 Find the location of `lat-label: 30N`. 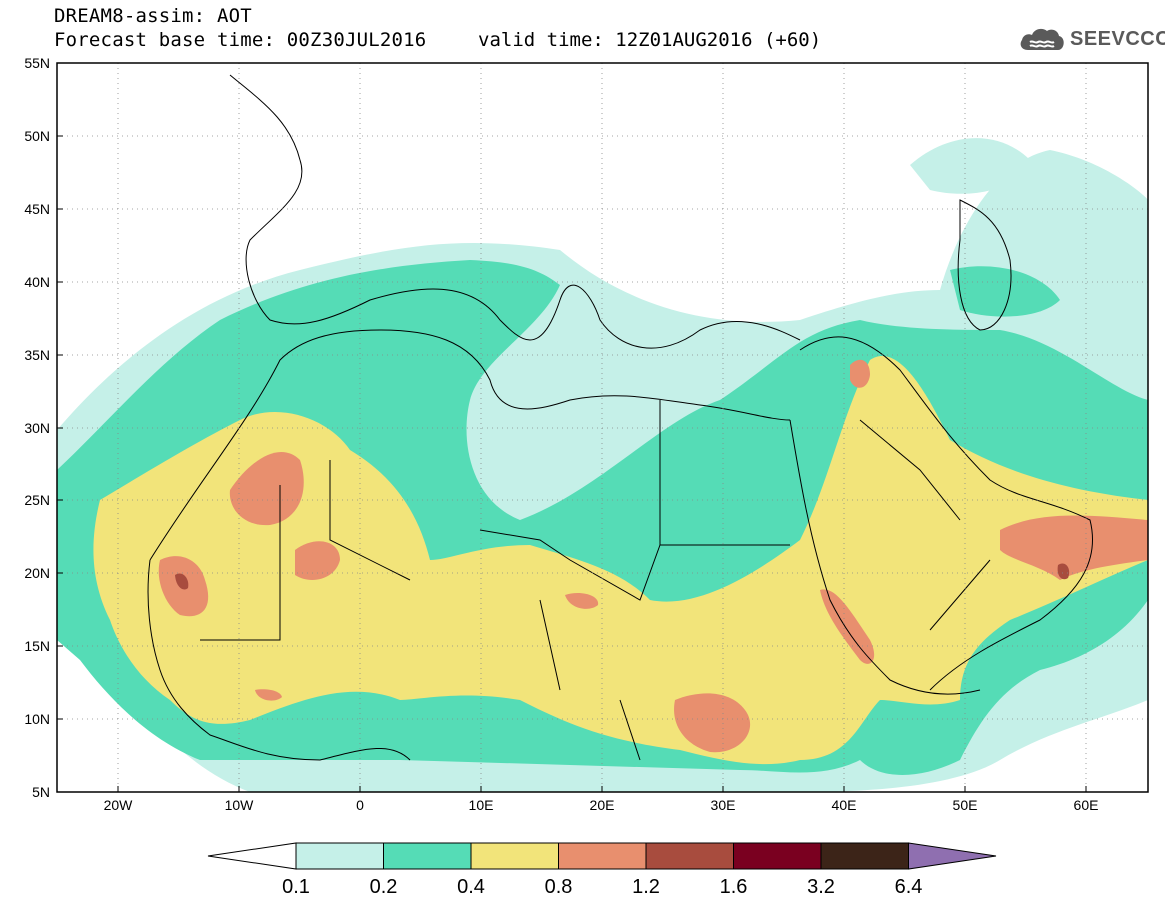

lat-label: 30N is located at coordinates (37, 428).